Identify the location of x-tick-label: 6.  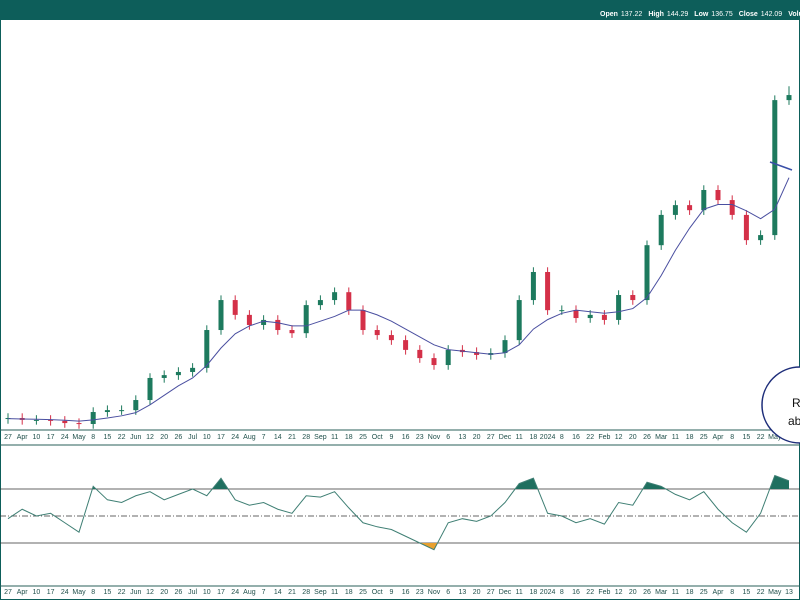
(448, 437).